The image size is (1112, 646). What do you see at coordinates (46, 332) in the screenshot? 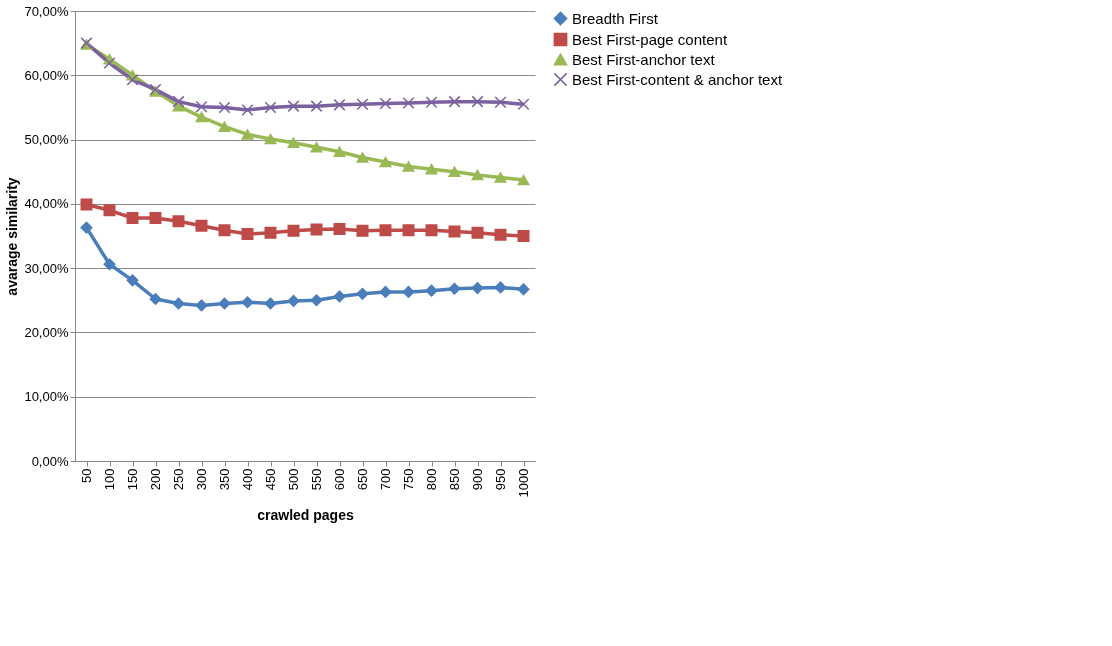
I see `y-tick-label: 20,00%` at bounding box center [46, 332].